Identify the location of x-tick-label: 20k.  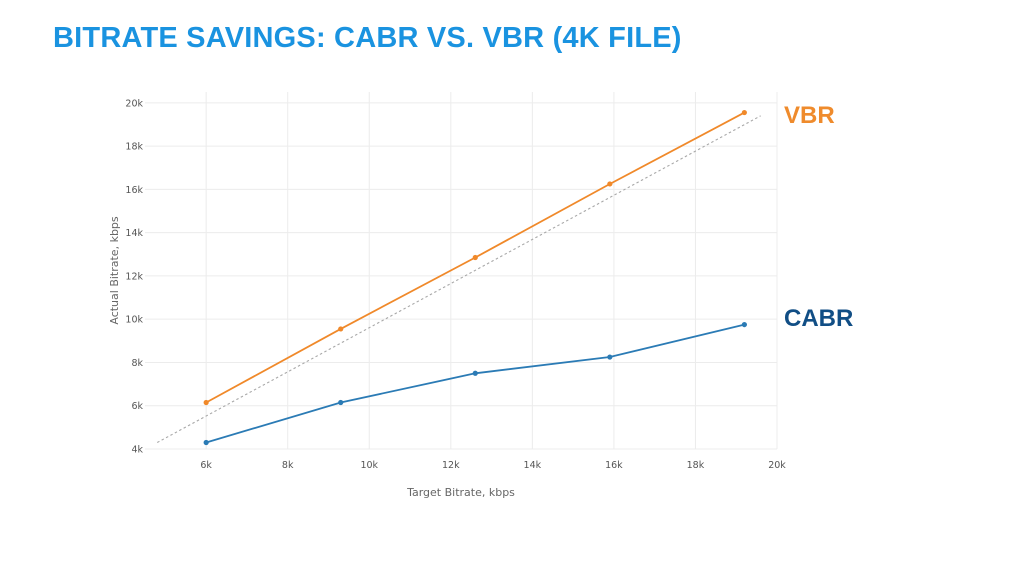
(777, 465).